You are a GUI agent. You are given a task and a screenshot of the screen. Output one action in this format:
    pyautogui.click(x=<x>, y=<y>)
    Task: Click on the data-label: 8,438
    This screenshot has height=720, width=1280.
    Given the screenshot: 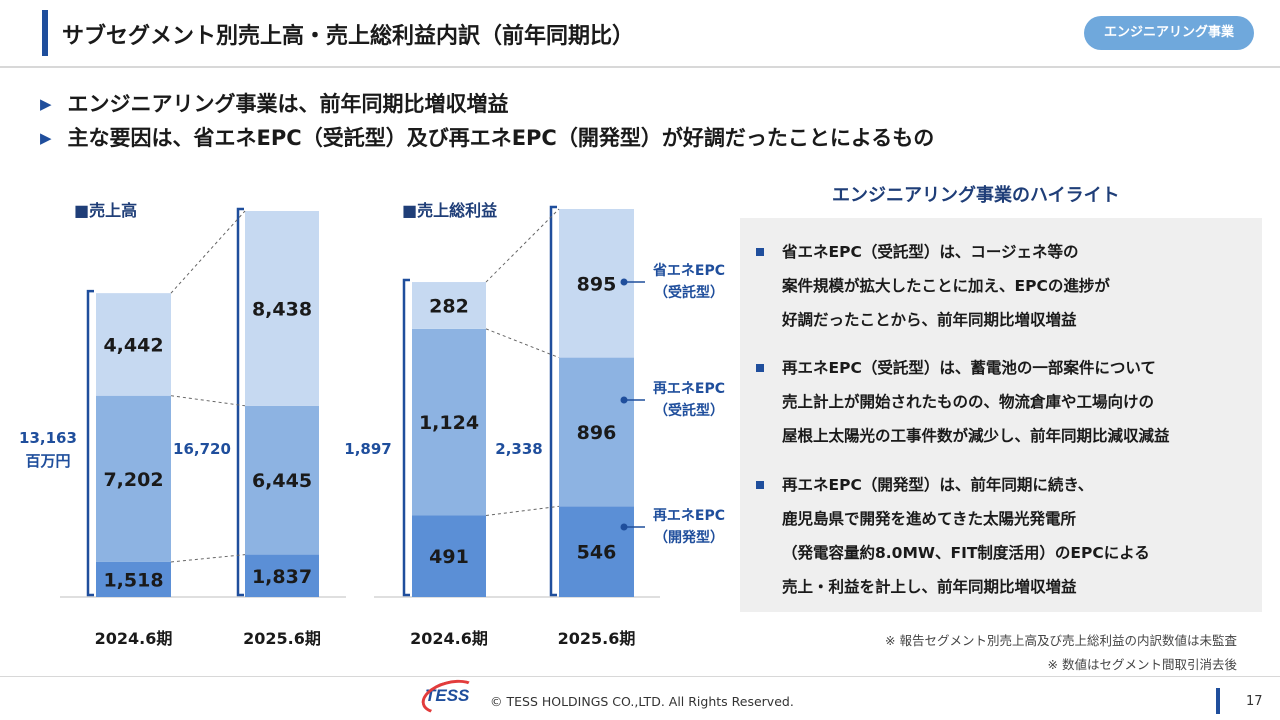 What is the action you would take?
    pyautogui.click(x=282, y=309)
    